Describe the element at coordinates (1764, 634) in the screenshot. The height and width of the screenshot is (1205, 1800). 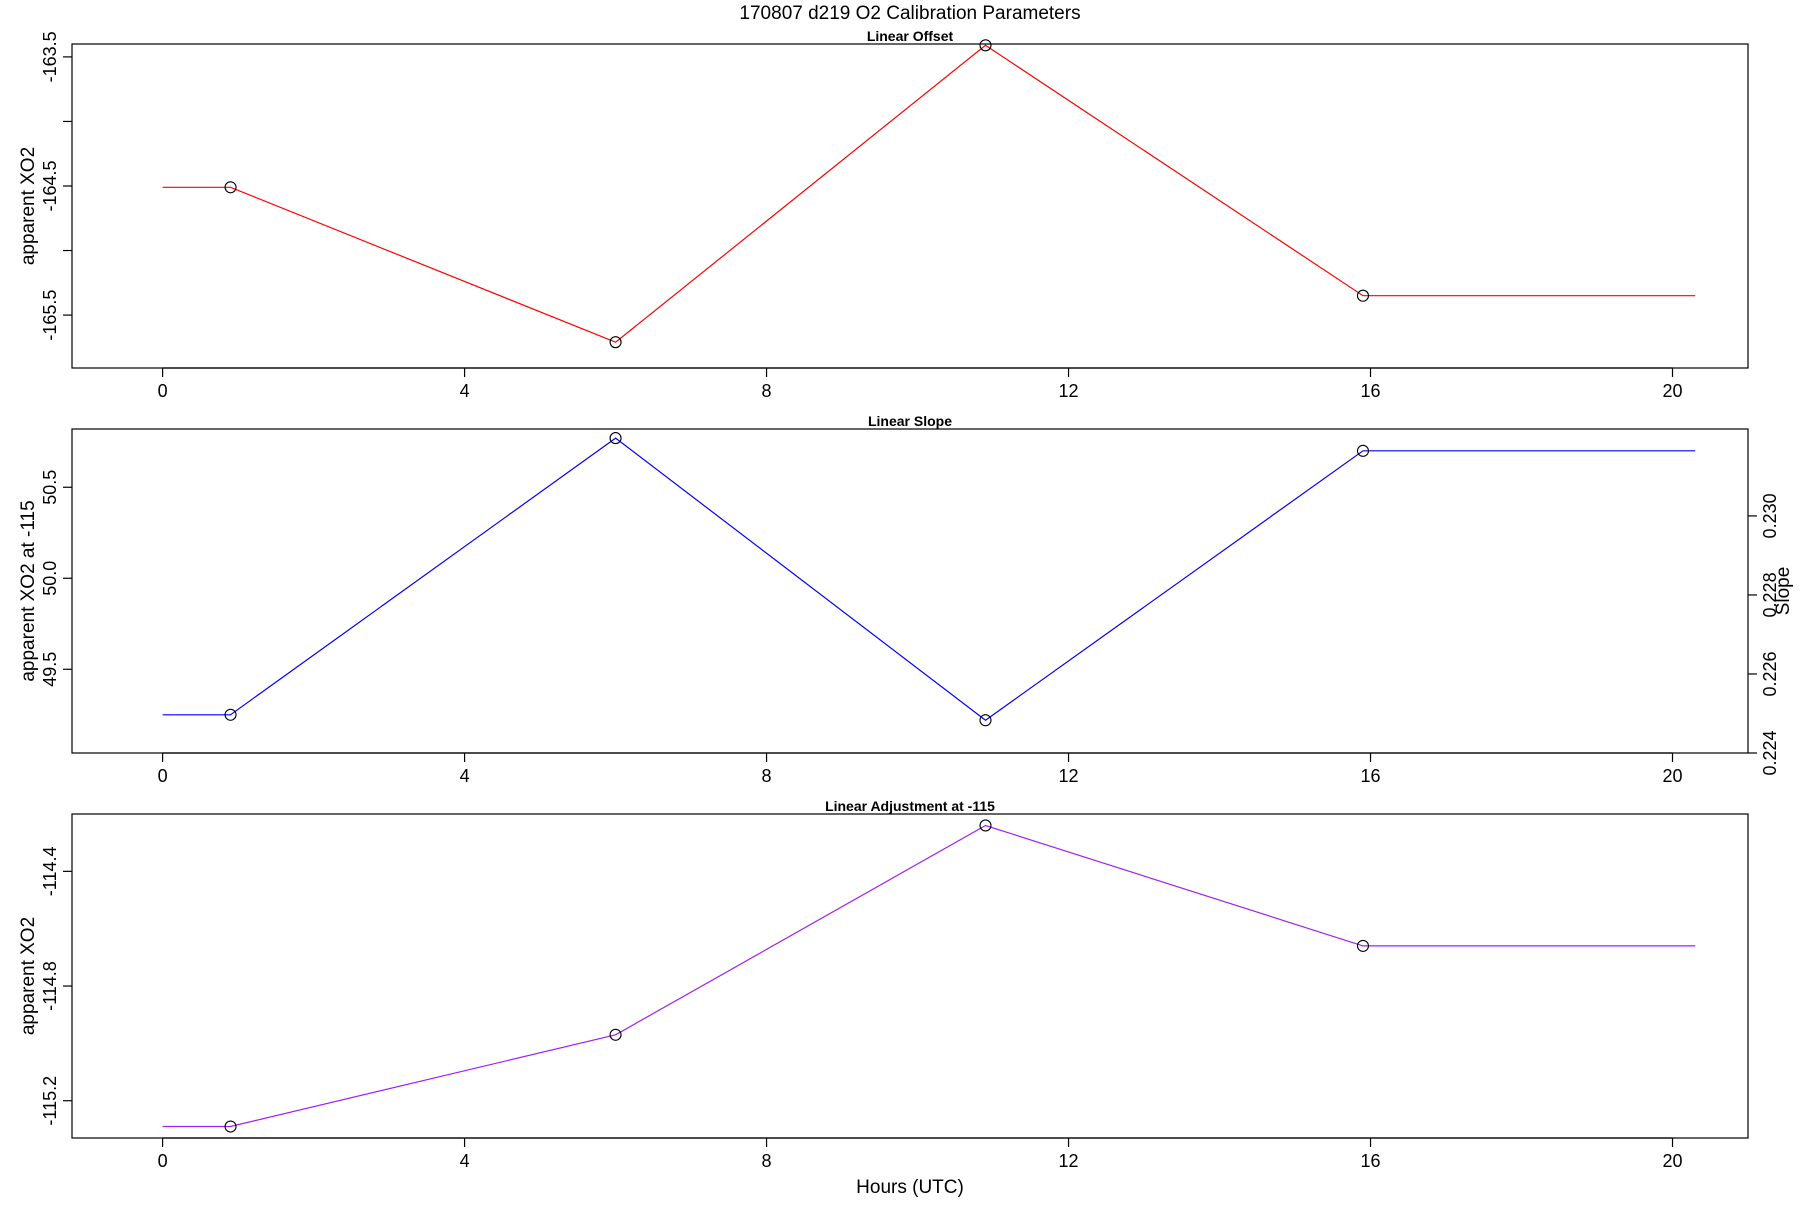
I see `y2-axis: 0.224 0.226 0.228 0.230` at that location.